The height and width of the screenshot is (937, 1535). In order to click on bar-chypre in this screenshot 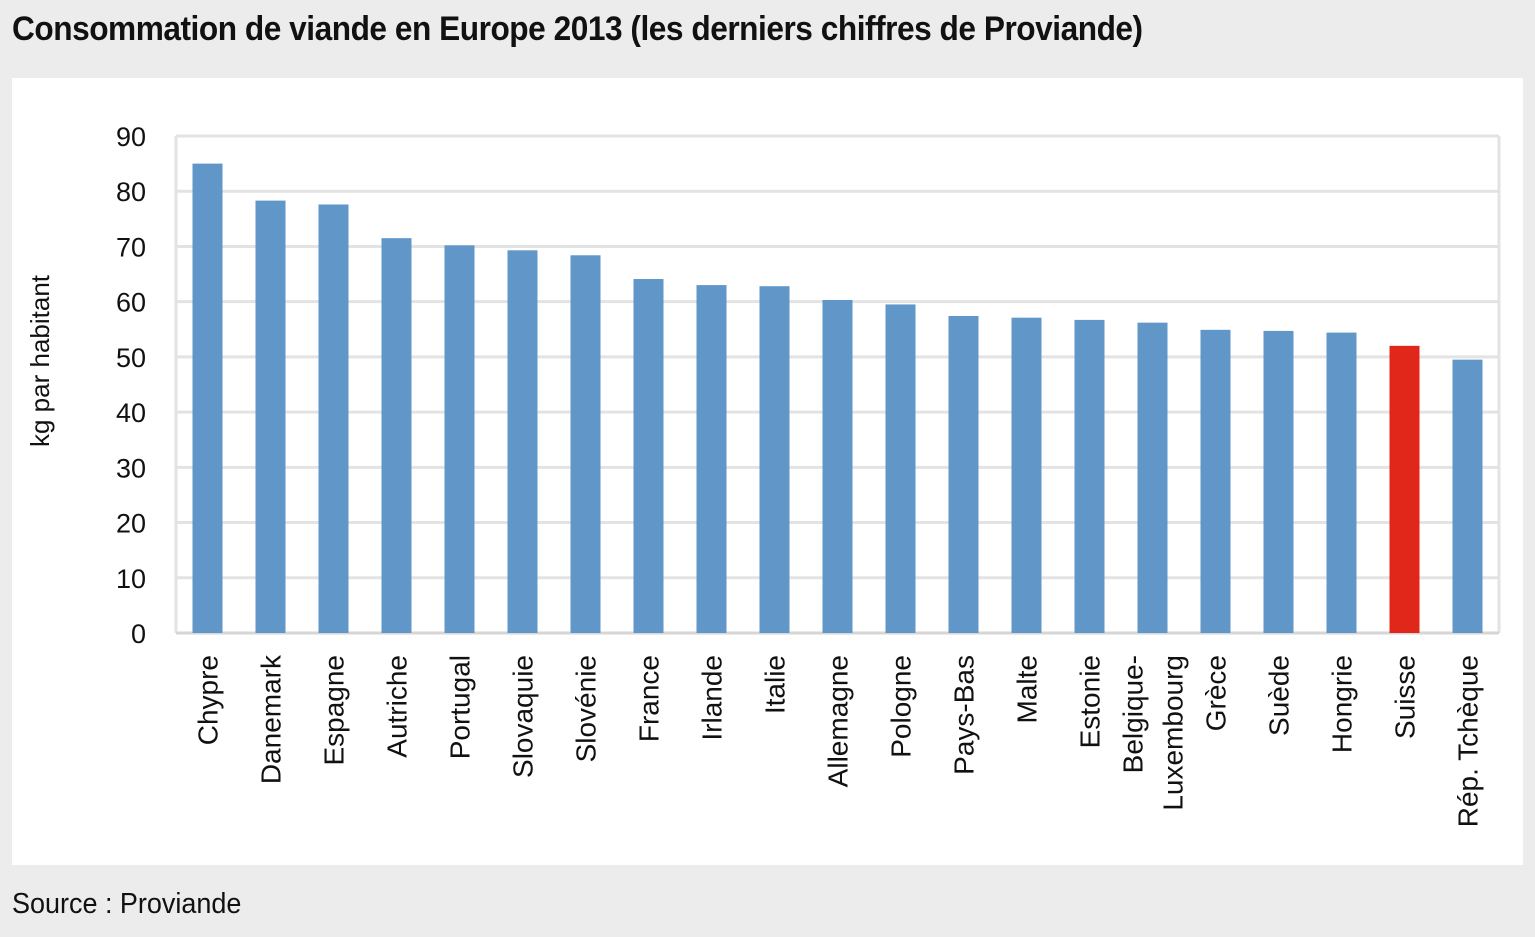, I will do `click(207, 398)`.